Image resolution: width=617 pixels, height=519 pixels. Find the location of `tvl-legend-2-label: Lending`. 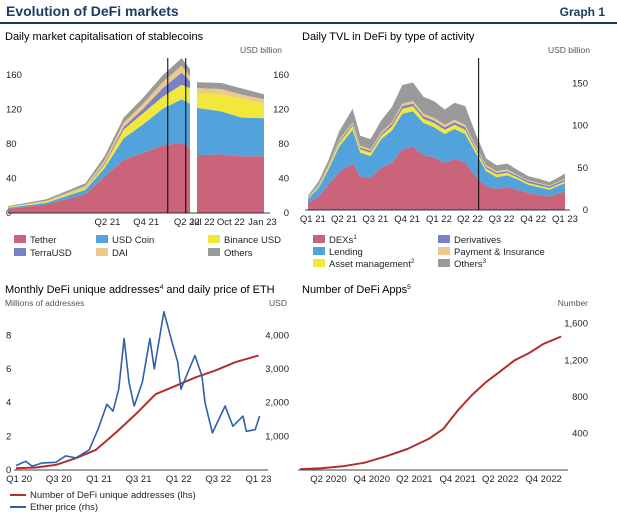

tvl-legend-2-label: Lending is located at coordinates (346, 252).